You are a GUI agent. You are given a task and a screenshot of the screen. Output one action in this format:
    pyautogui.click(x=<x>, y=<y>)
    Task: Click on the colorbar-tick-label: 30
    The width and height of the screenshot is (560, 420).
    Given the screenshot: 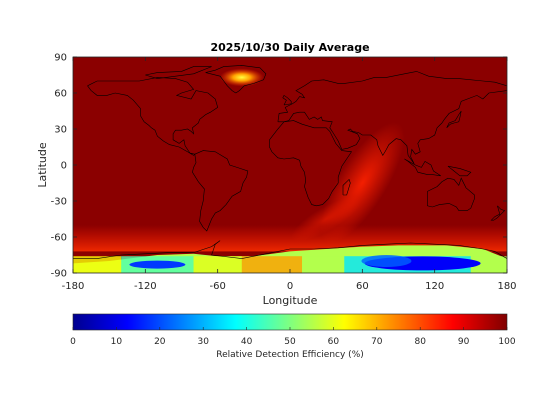 What is the action you would take?
    pyautogui.click(x=203, y=342)
    